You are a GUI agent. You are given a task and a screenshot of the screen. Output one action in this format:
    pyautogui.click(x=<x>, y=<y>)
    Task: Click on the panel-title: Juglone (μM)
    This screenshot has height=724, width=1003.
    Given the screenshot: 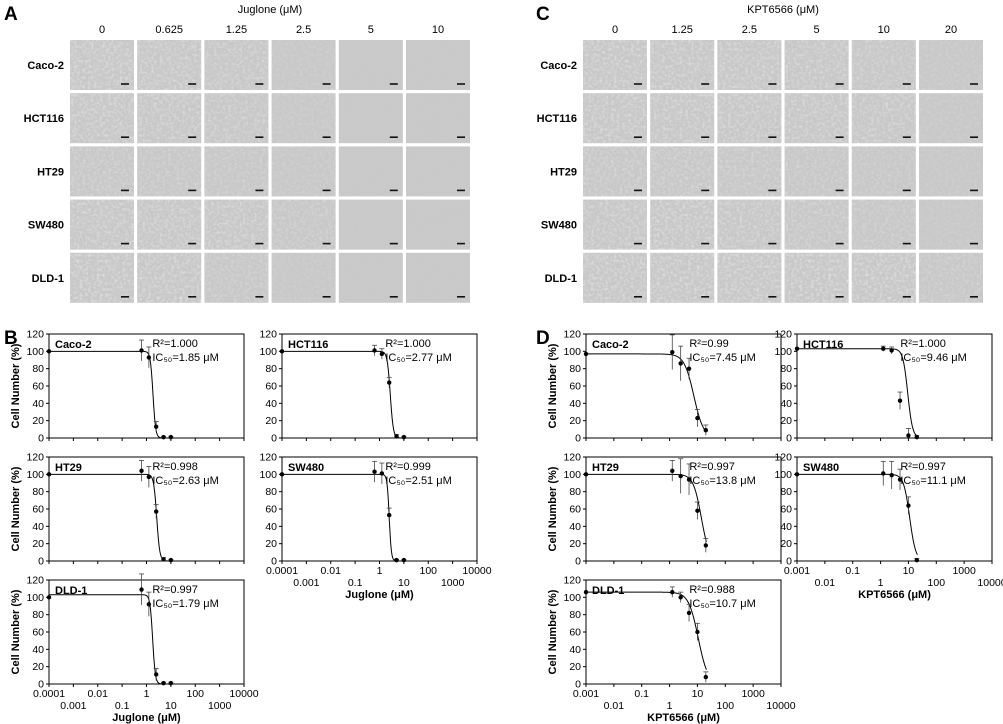 What is the action you would take?
    pyautogui.click(x=270, y=10)
    